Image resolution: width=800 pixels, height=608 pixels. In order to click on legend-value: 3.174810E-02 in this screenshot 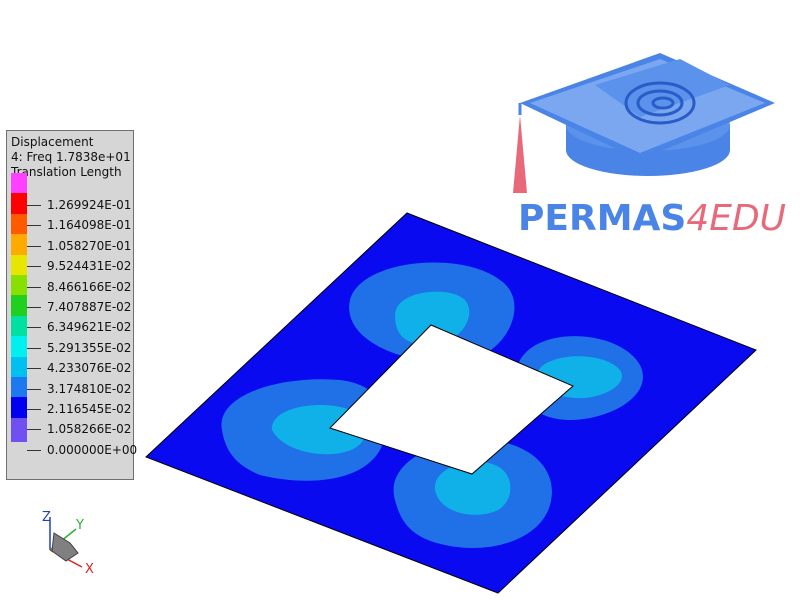, I will do `click(89, 388)`.